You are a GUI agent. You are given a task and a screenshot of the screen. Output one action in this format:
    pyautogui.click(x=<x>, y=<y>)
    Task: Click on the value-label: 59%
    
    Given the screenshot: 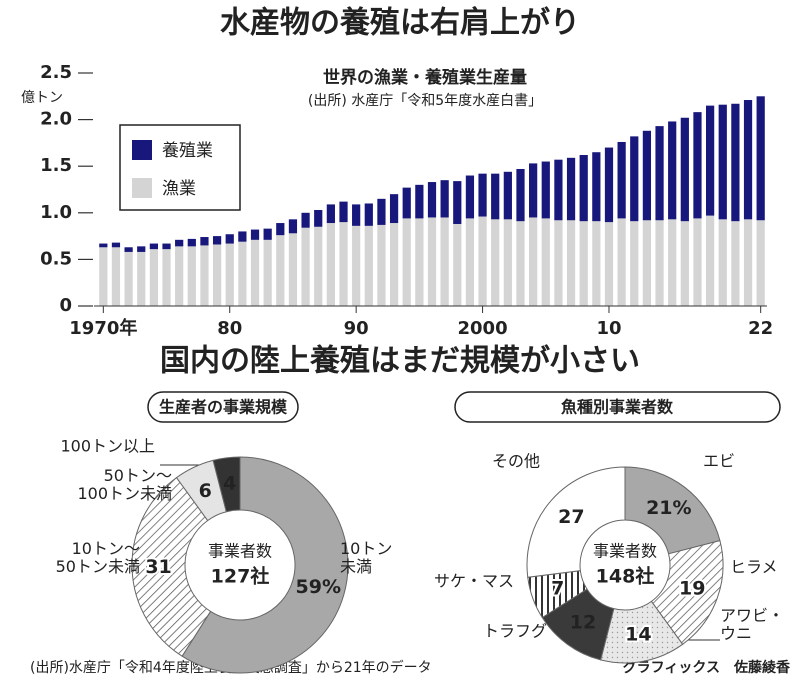 What is the action you would take?
    pyautogui.click(x=318, y=587)
    